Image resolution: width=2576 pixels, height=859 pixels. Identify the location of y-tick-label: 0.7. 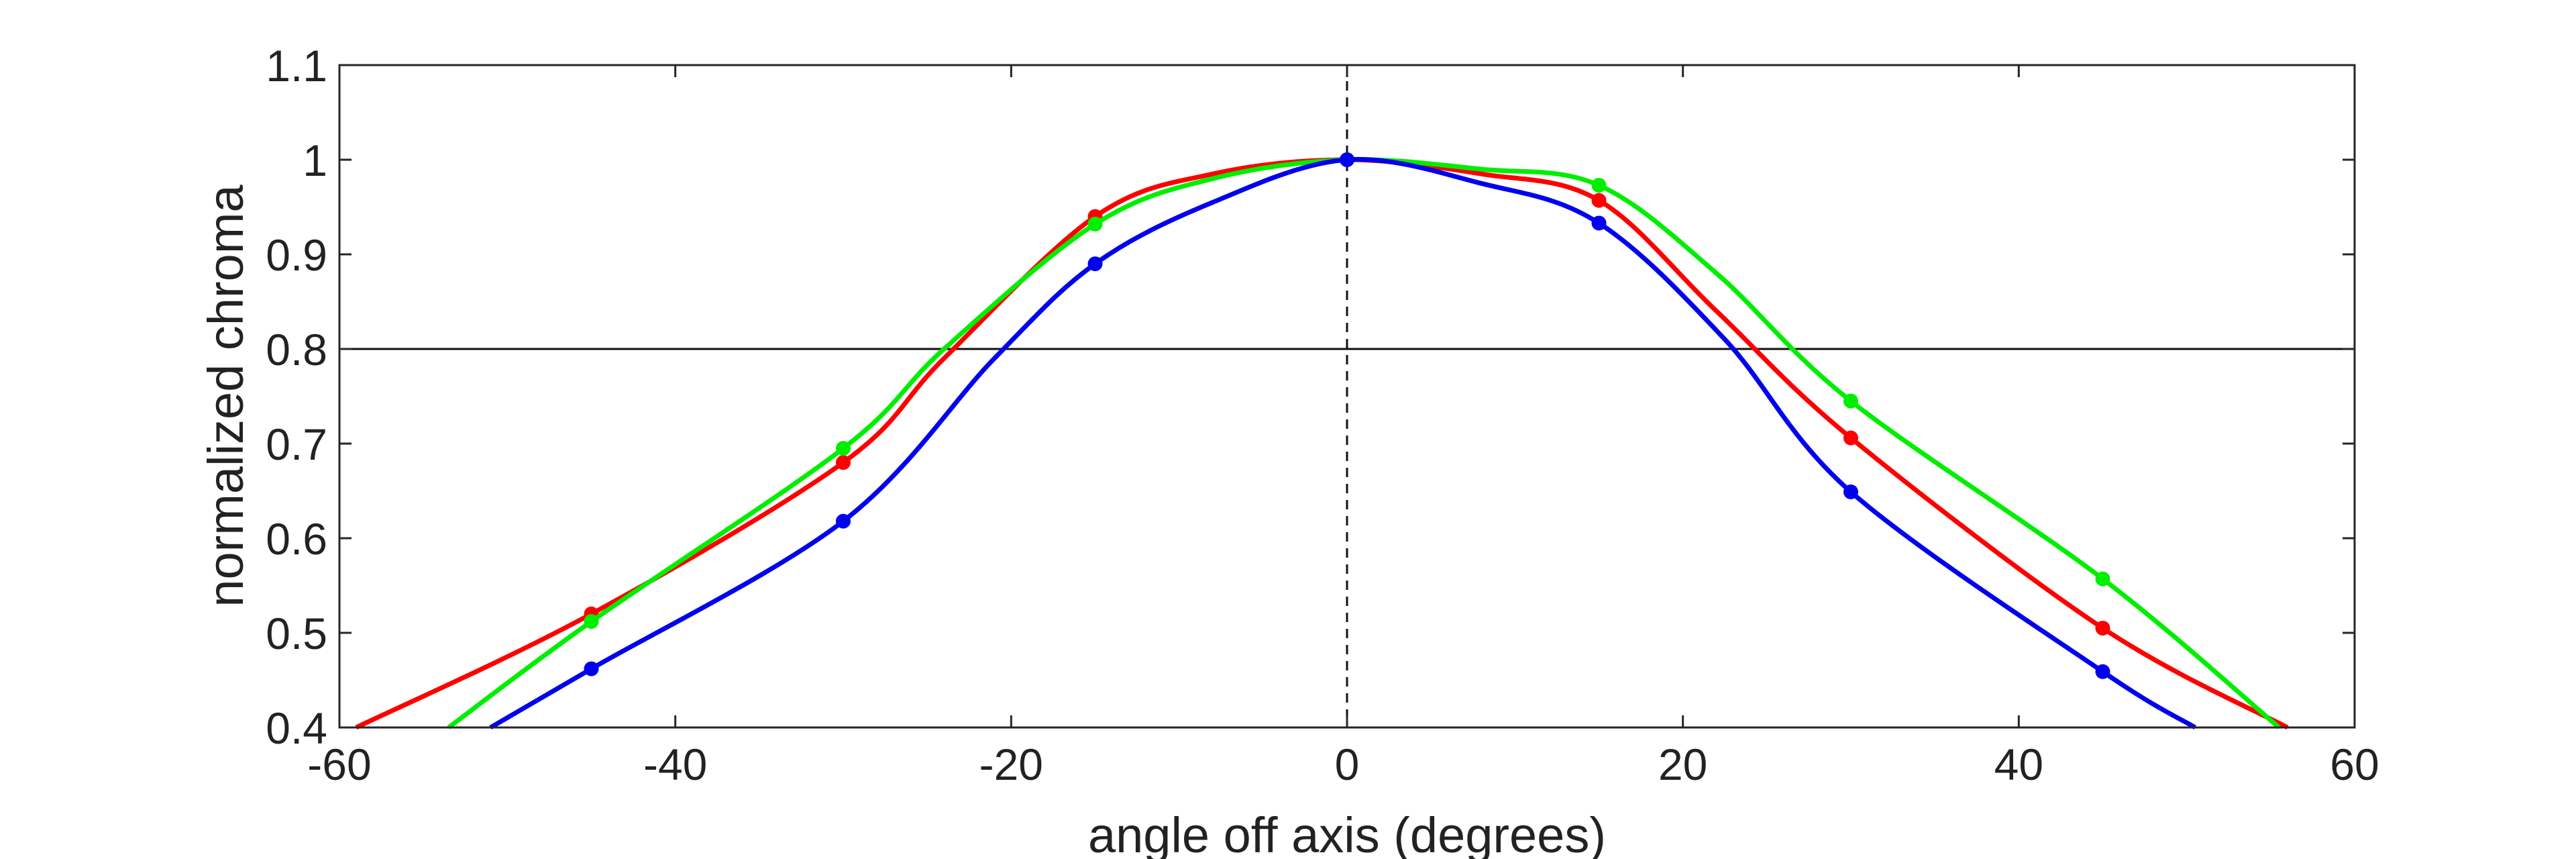
(296, 444).